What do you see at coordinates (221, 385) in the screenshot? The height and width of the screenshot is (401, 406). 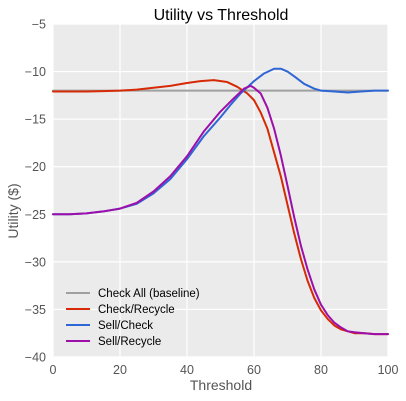 I see `x-axis-label: Threshold` at bounding box center [221, 385].